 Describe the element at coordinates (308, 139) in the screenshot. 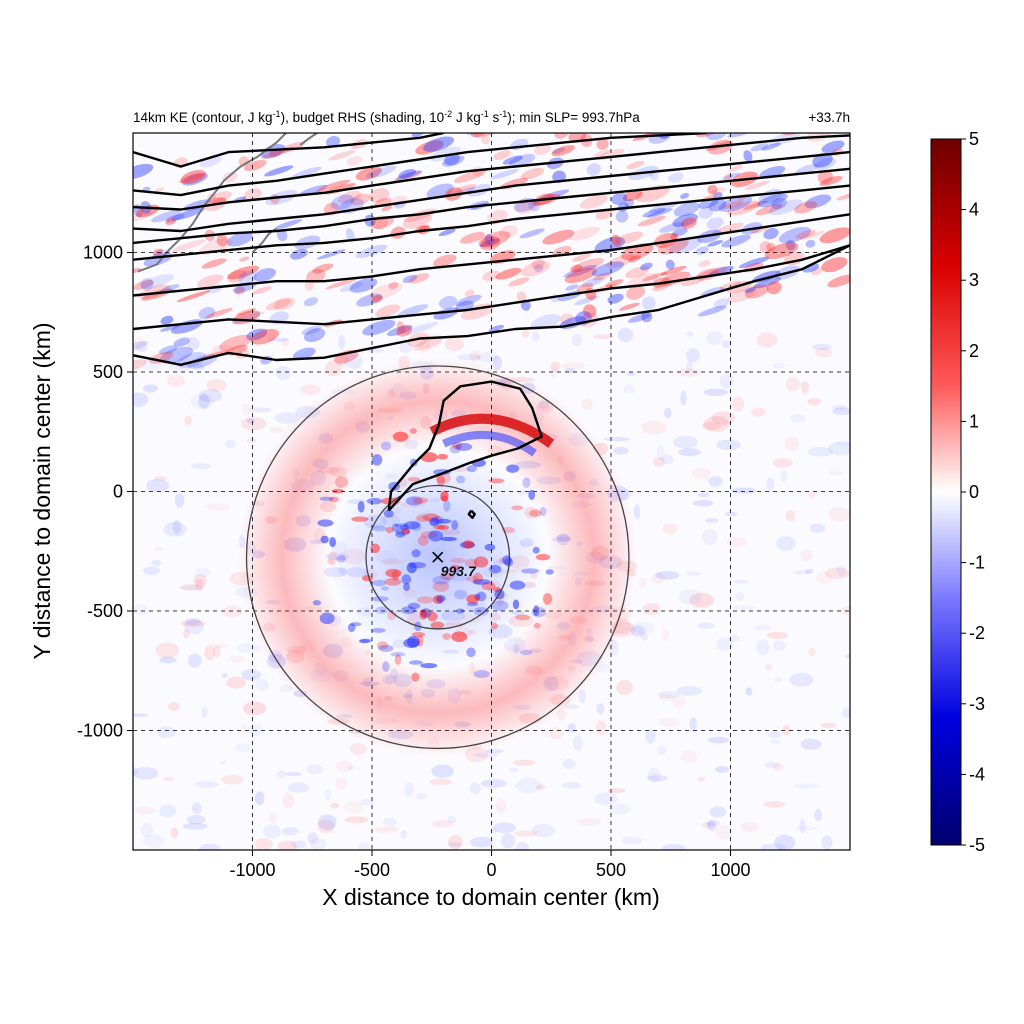

I see `coastline-segment` at that location.